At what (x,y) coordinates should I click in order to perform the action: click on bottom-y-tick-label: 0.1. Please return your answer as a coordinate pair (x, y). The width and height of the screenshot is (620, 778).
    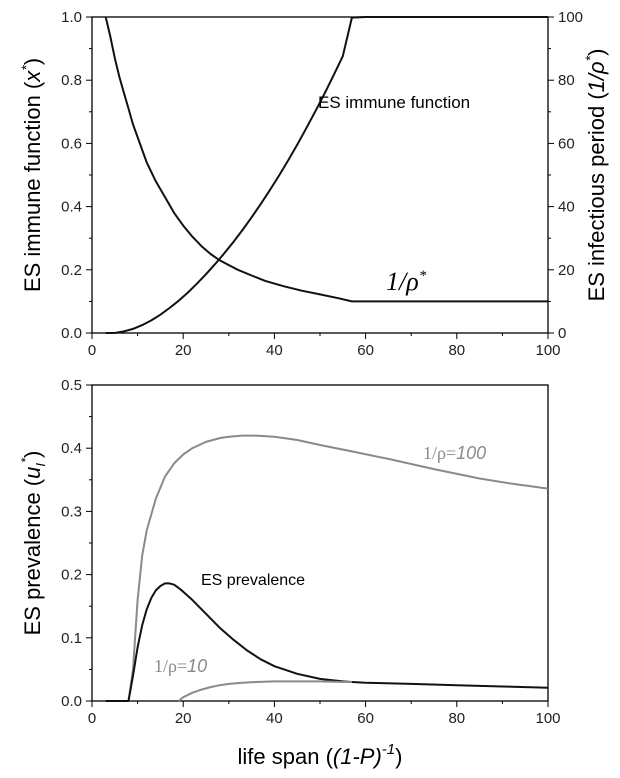
    Looking at the image, I should click on (71, 638).